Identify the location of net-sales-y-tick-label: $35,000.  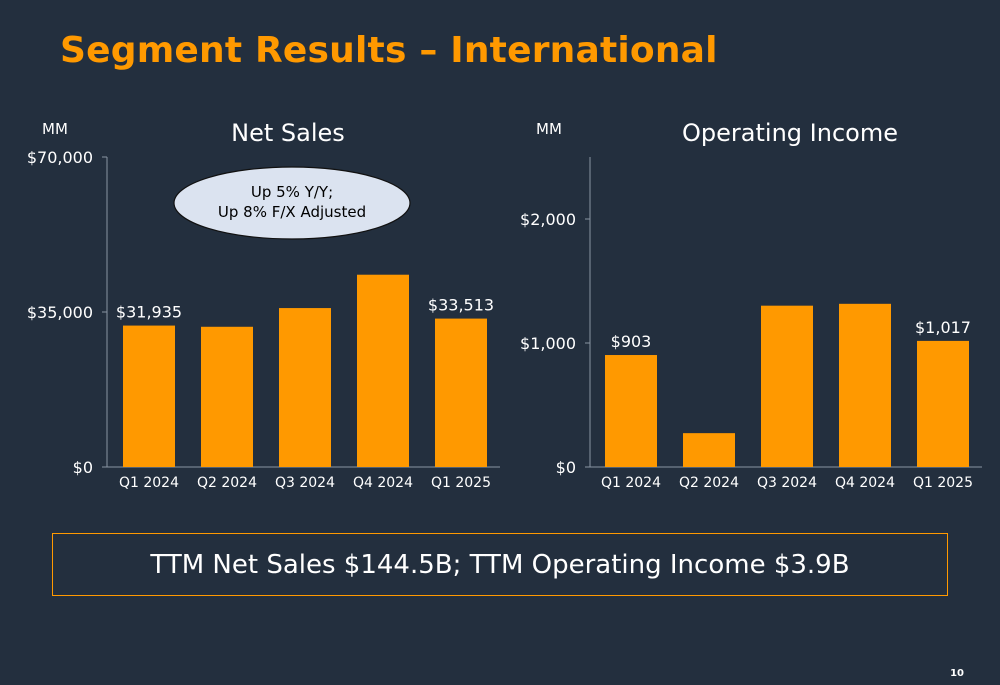
(60, 312).